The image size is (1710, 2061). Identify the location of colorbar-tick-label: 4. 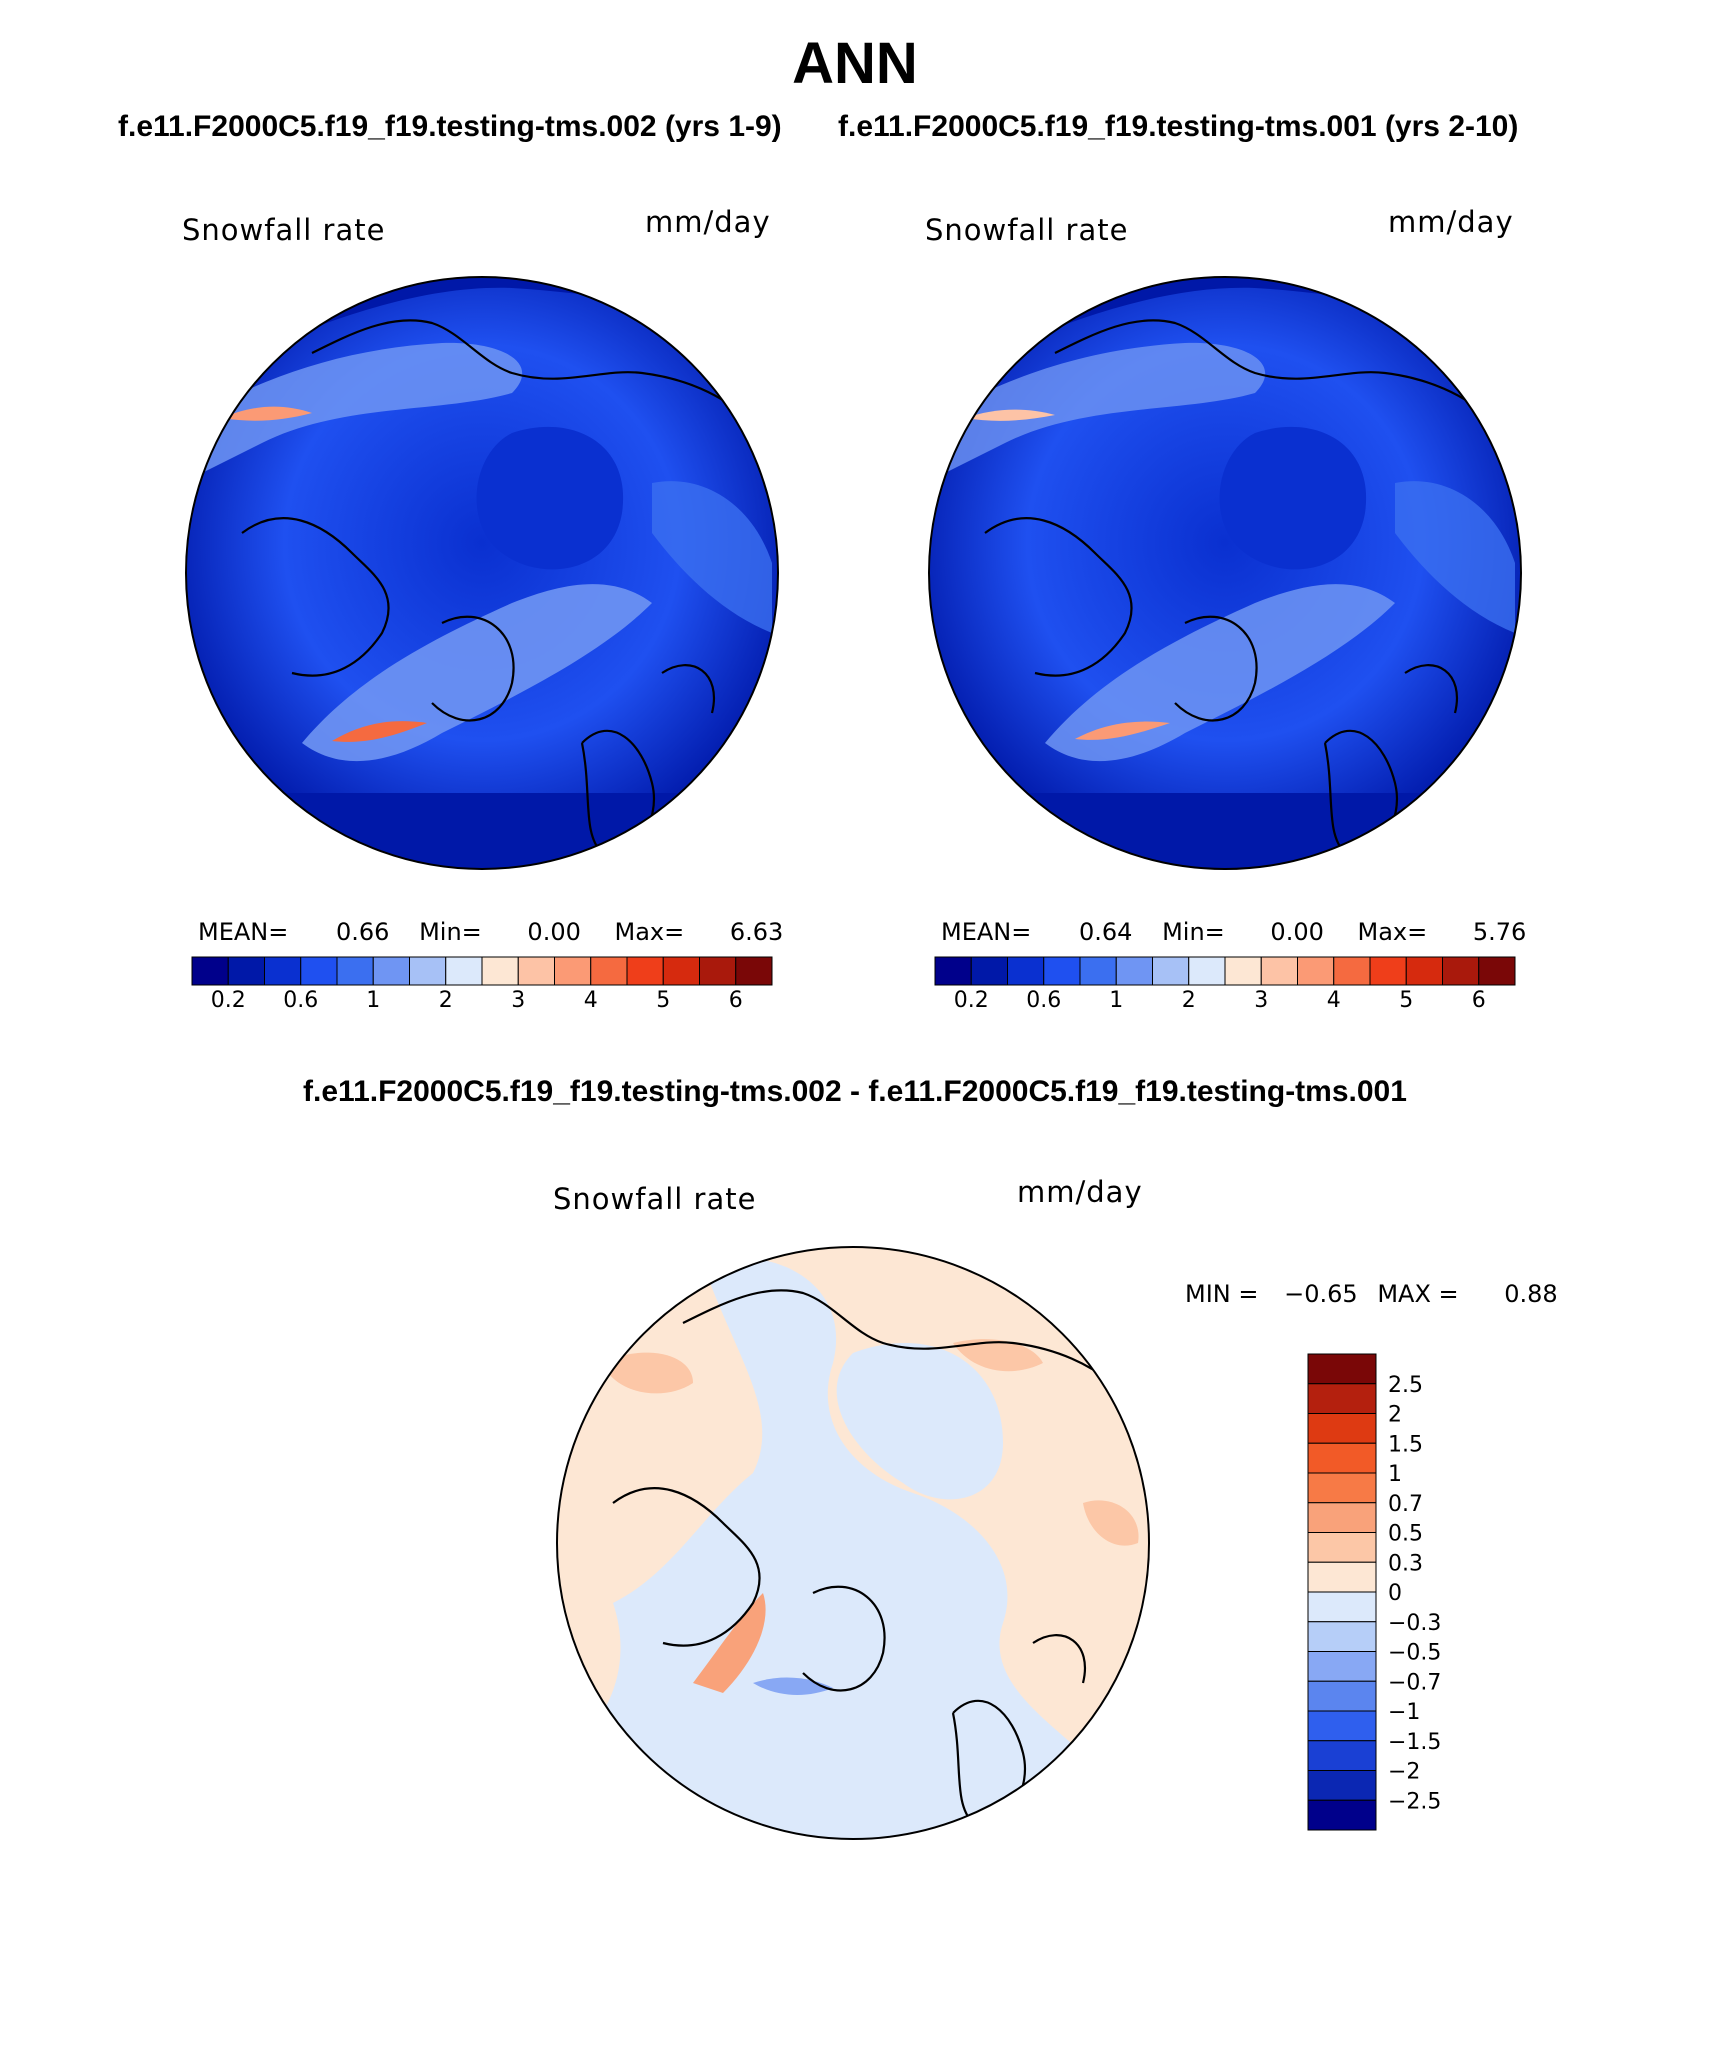
(1334, 1000).